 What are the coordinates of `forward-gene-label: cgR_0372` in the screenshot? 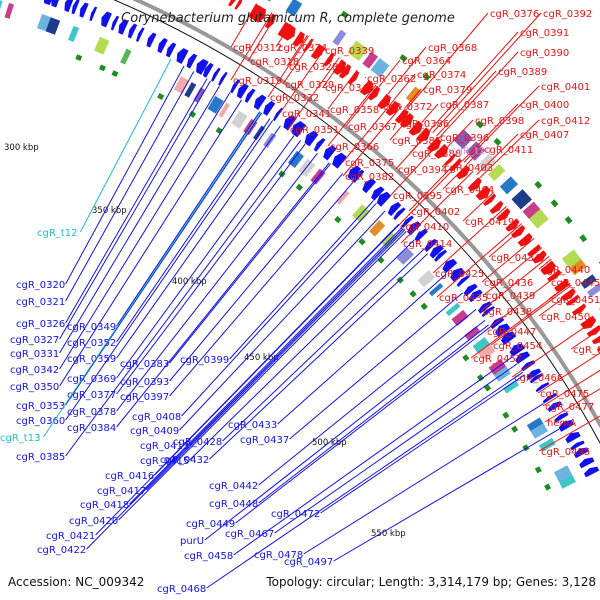 It's located at (406, 104).